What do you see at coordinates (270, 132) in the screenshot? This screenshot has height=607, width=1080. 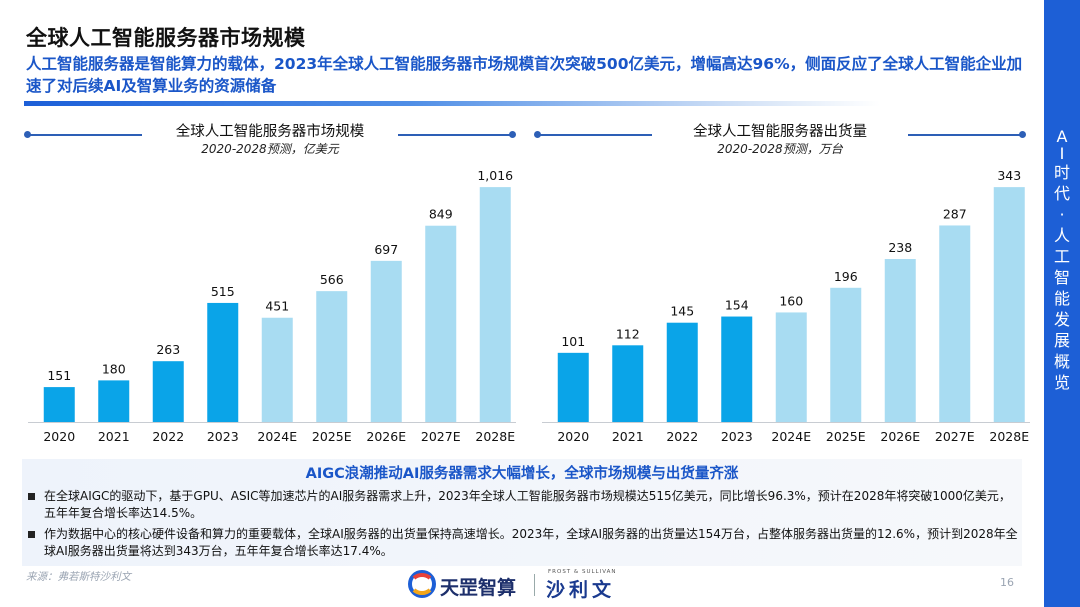 I see `chart-title: 全球人工智能服务器市场规模` at bounding box center [270, 132].